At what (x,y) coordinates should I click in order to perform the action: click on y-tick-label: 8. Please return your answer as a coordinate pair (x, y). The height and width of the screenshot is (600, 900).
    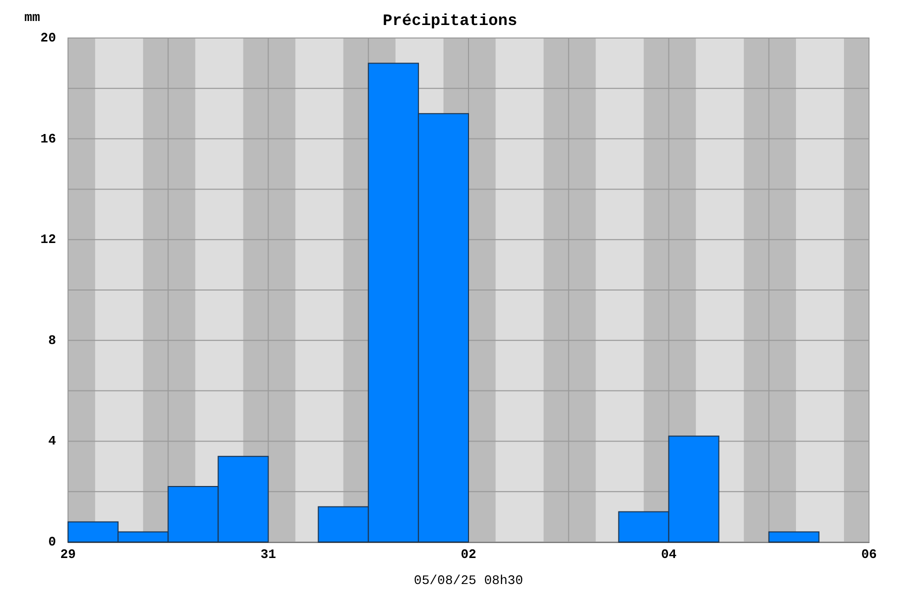
    Looking at the image, I should click on (52, 340).